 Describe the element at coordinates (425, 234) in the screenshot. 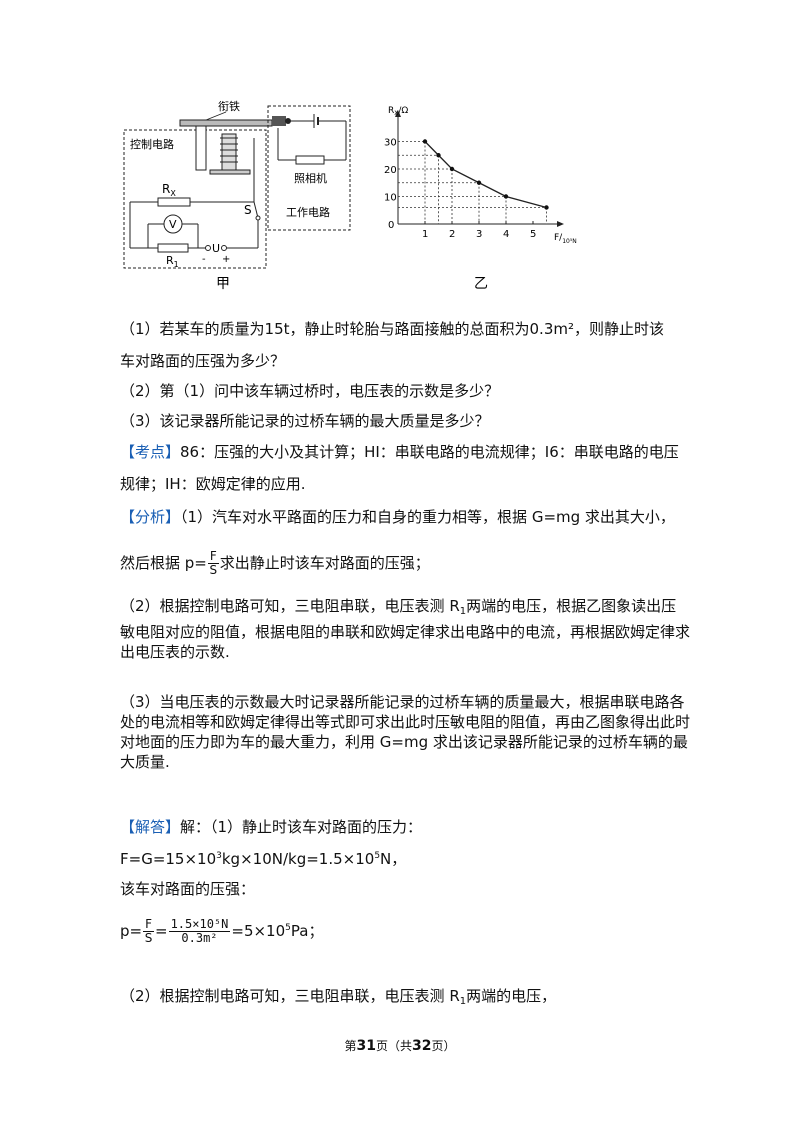

I see `x-tick-label: 1` at that location.